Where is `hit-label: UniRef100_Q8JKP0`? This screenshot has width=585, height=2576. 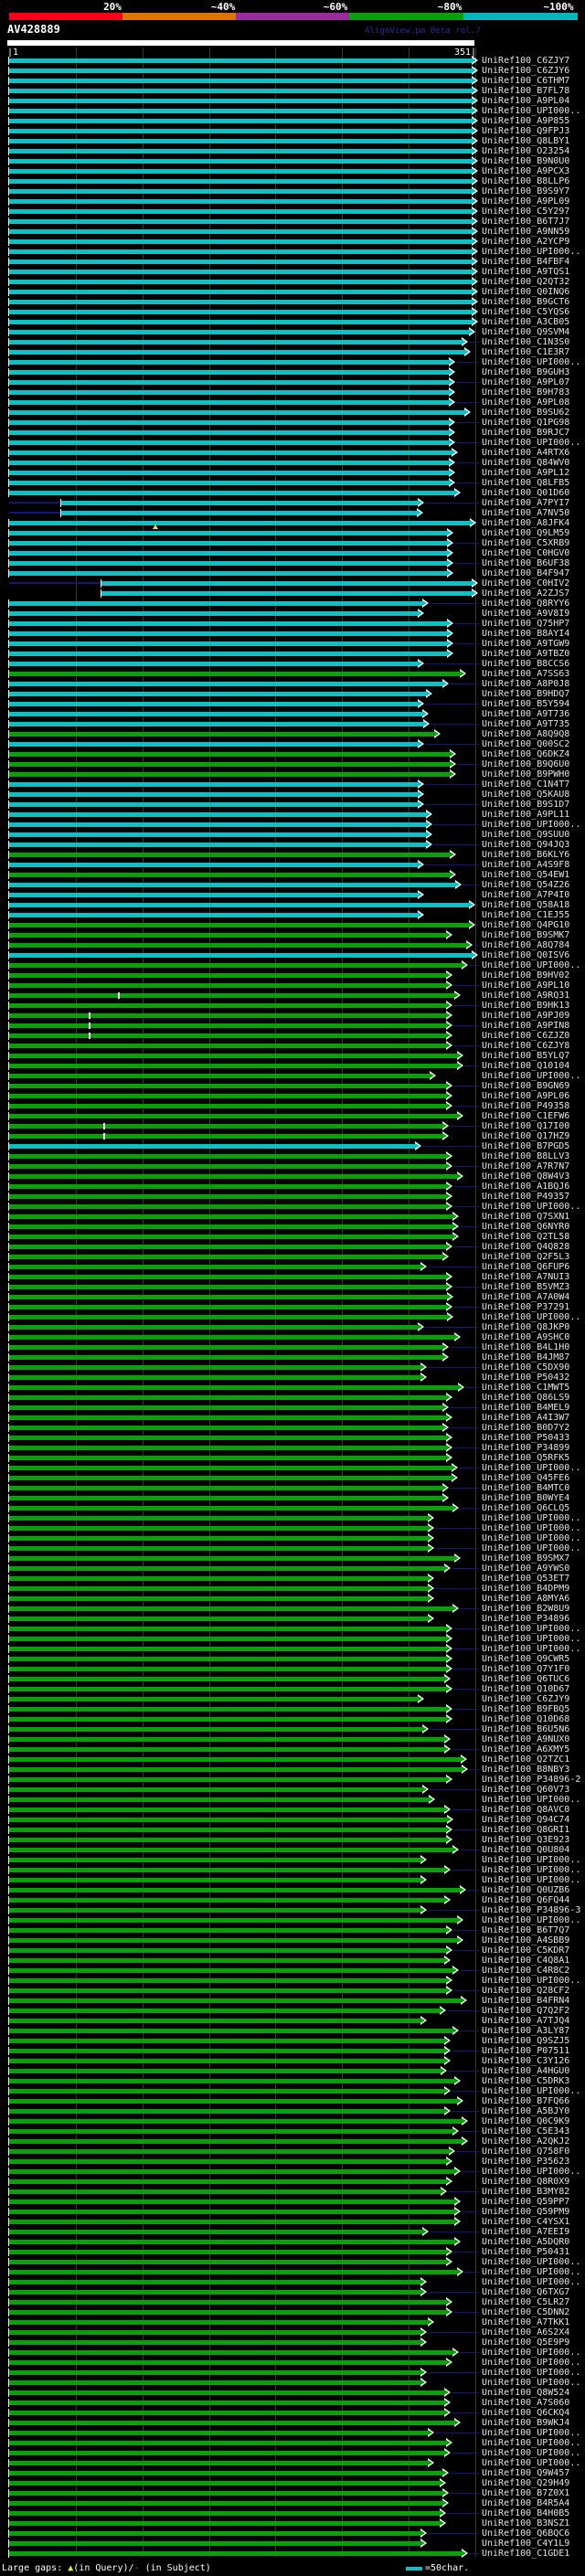
hit-label: UniRef100_Q8JKP0 is located at coordinates (526, 1327).